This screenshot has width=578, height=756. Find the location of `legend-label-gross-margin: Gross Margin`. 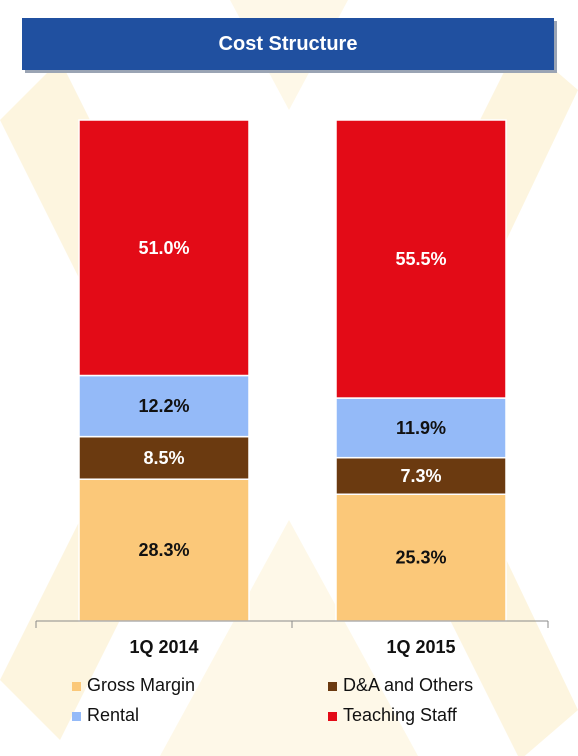

legend-label-gross-margin: Gross Margin is located at coordinates (141, 684).